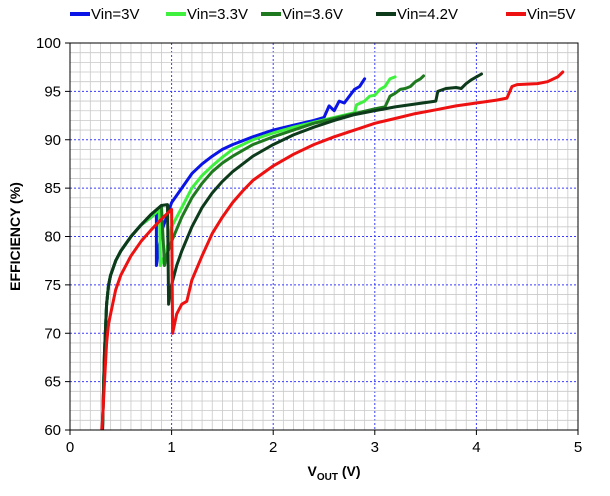 This screenshot has width=610, height=496. Describe the element at coordinates (312, 14) in the screenshot. I see `legend-label: Vin=3.6V` at that location.